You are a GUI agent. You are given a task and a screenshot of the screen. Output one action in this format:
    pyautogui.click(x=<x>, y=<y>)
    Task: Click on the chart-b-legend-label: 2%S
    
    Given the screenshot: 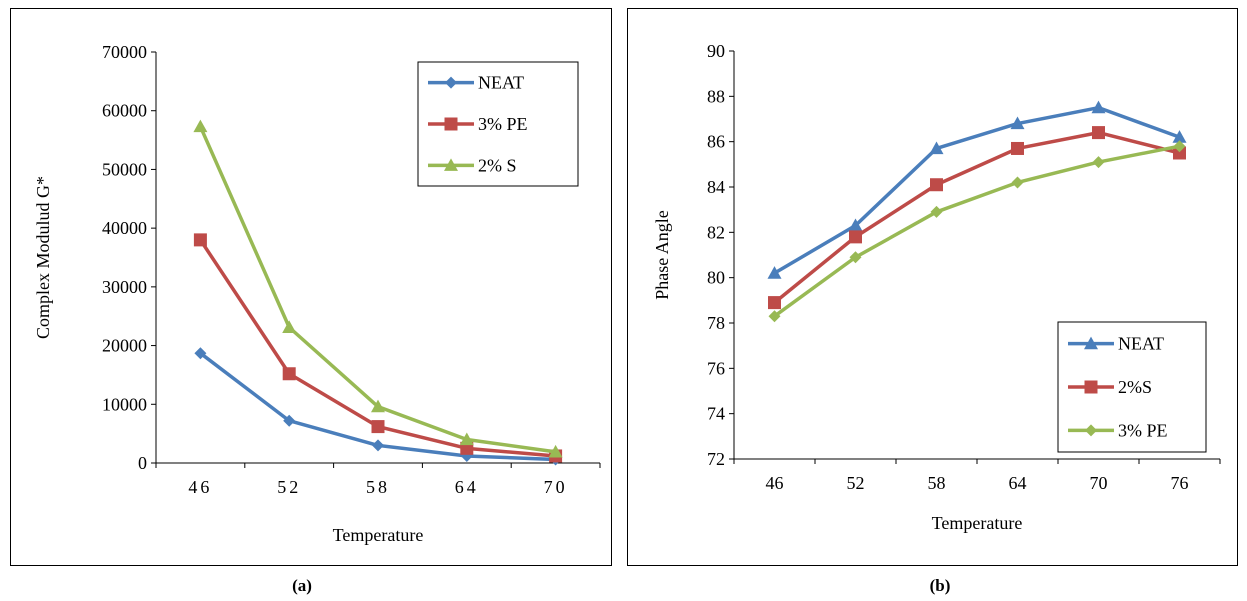 What is the action you would take?
    pyautogui.click(x=1135, y=387)
    